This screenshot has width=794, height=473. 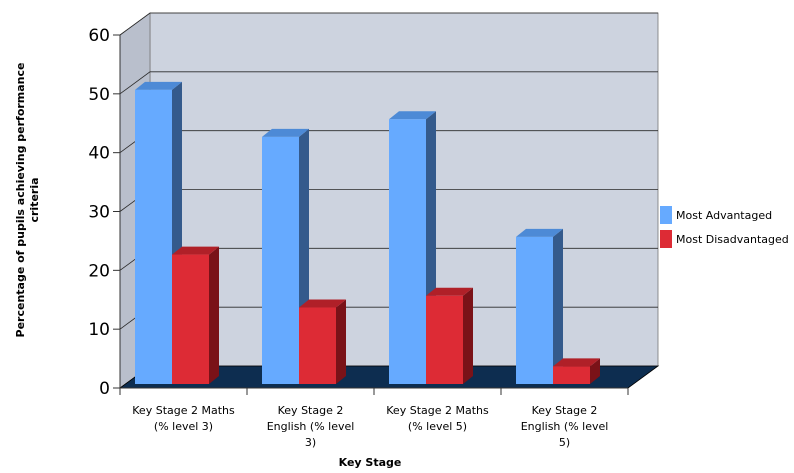 I want to click on x-tick-label: Key Stage 2 English (% level 5), so click(x=565, y=426).